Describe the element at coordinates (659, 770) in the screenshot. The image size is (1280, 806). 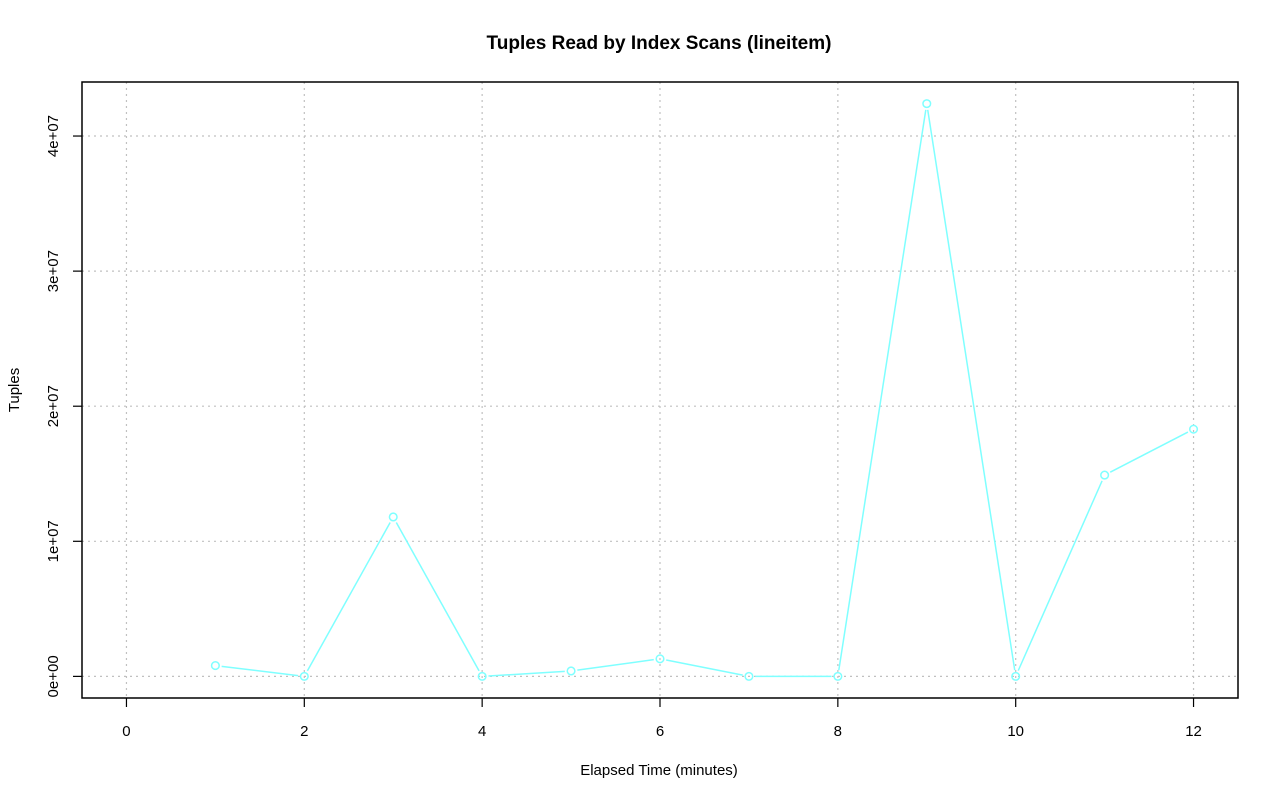
I see `x-axis-label: Elapsed Time (minutes)` at that location.